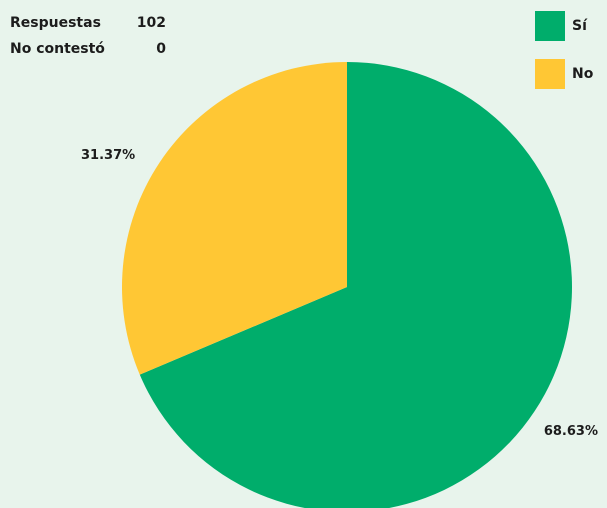  Describe the element at coordinates (161, 49) in the screenshot. I see `no-answer-value: 0` at that location.